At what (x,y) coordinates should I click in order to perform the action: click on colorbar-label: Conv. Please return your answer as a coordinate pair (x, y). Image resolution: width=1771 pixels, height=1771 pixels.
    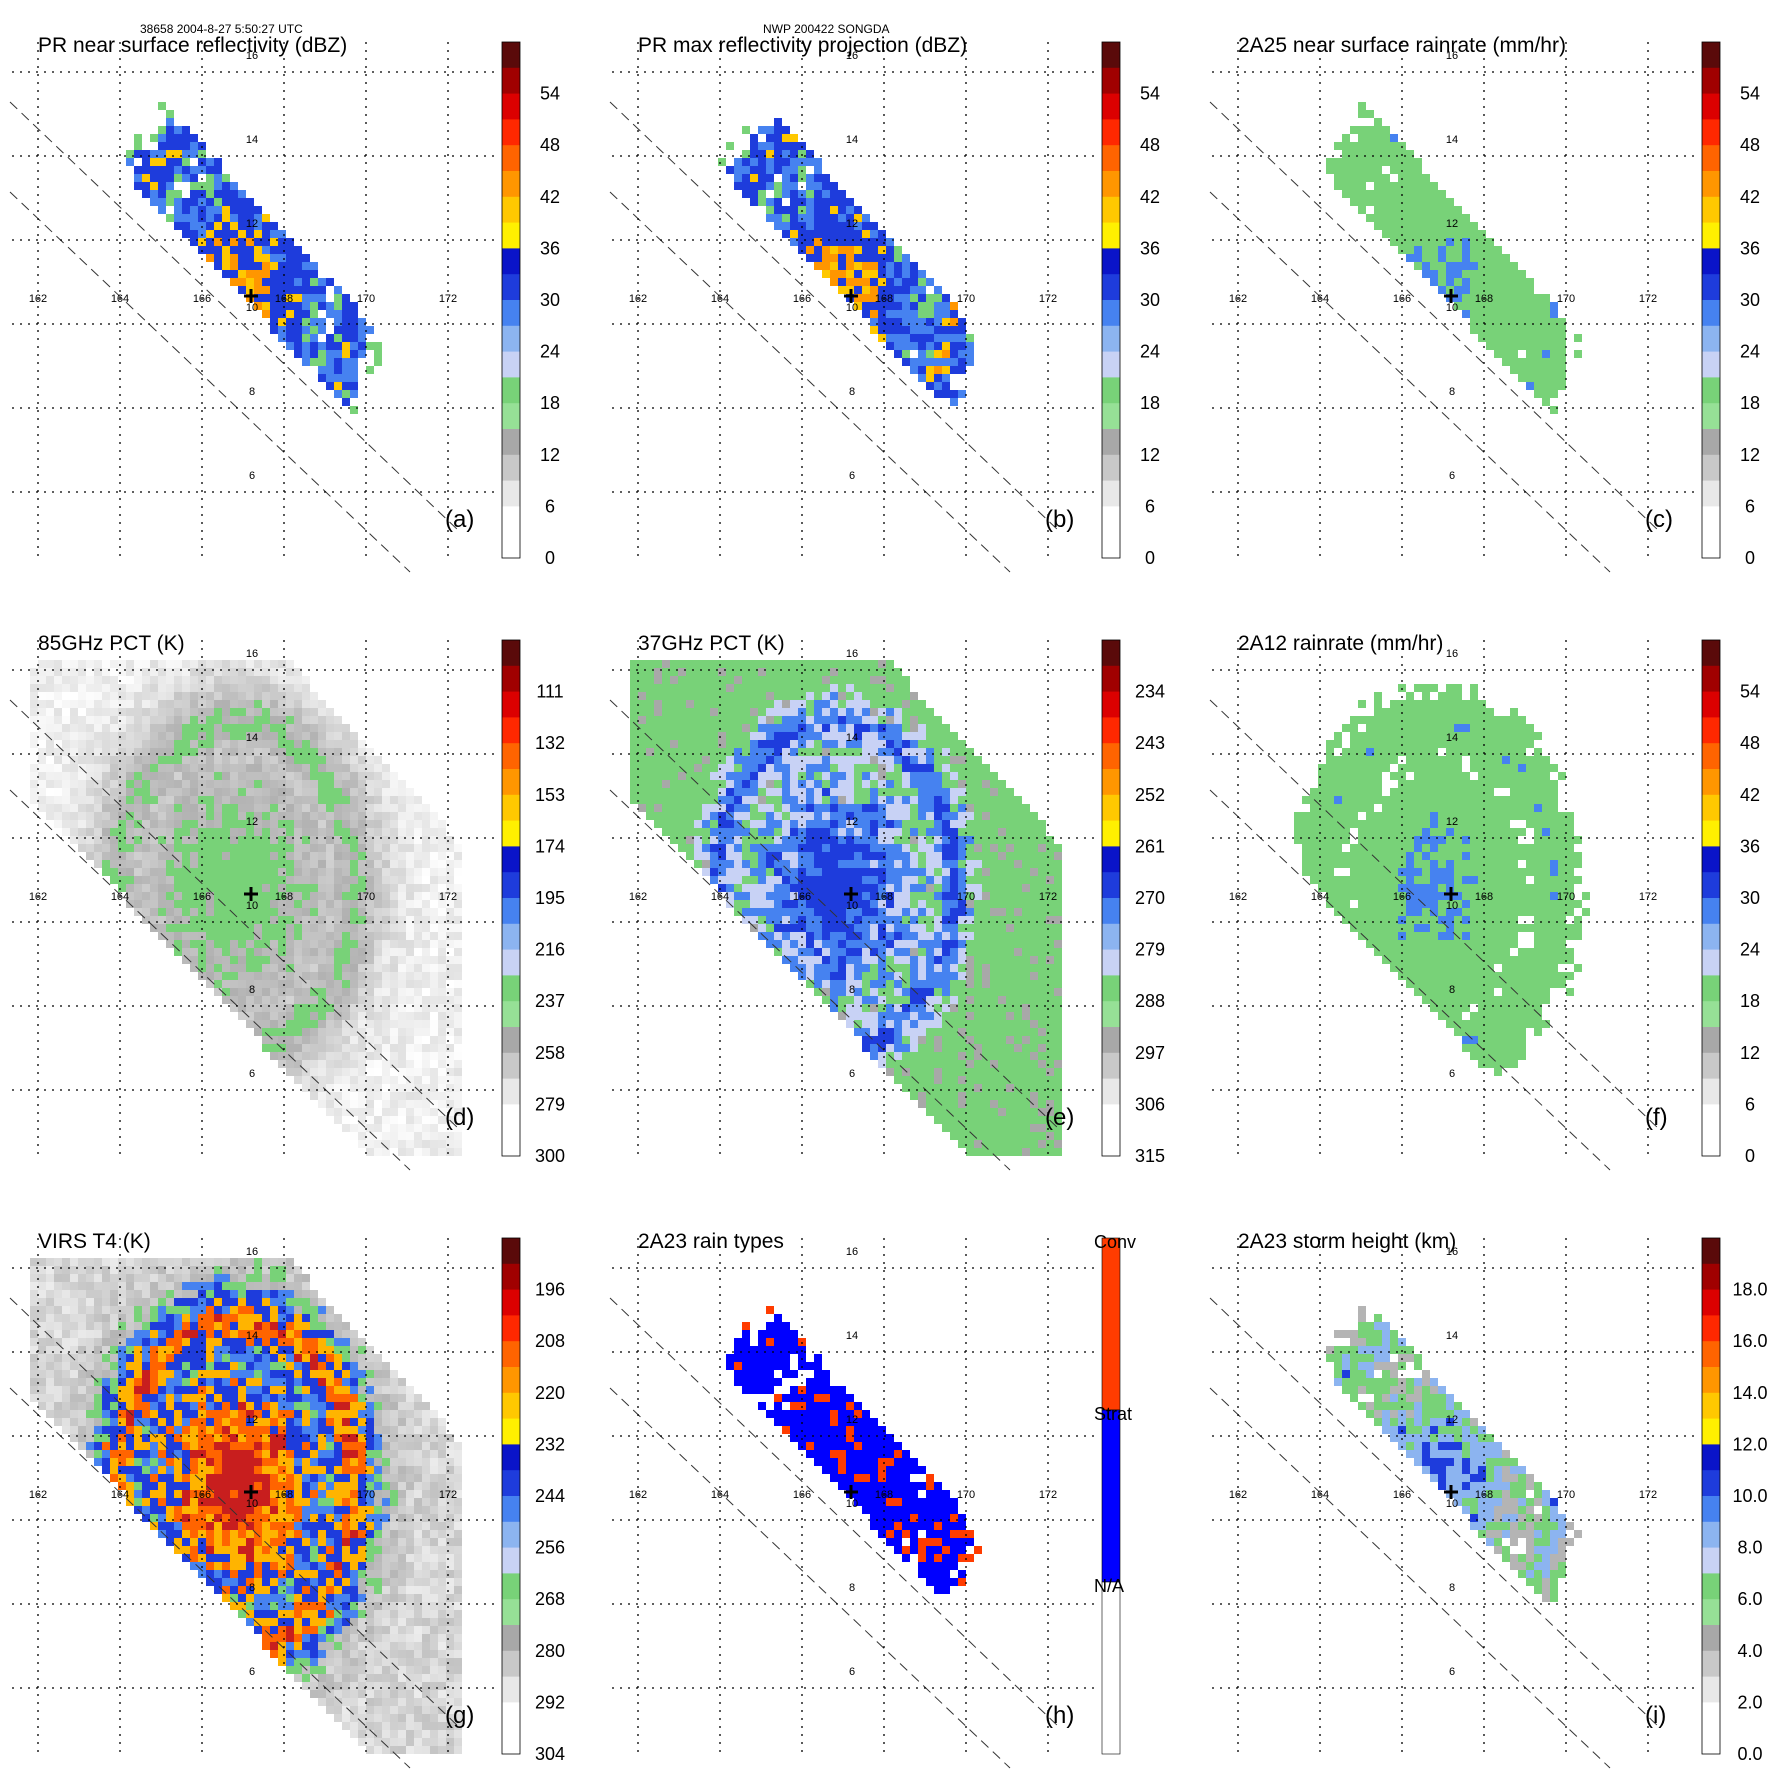
    Looking at the image, I should click on (1115, 1242).